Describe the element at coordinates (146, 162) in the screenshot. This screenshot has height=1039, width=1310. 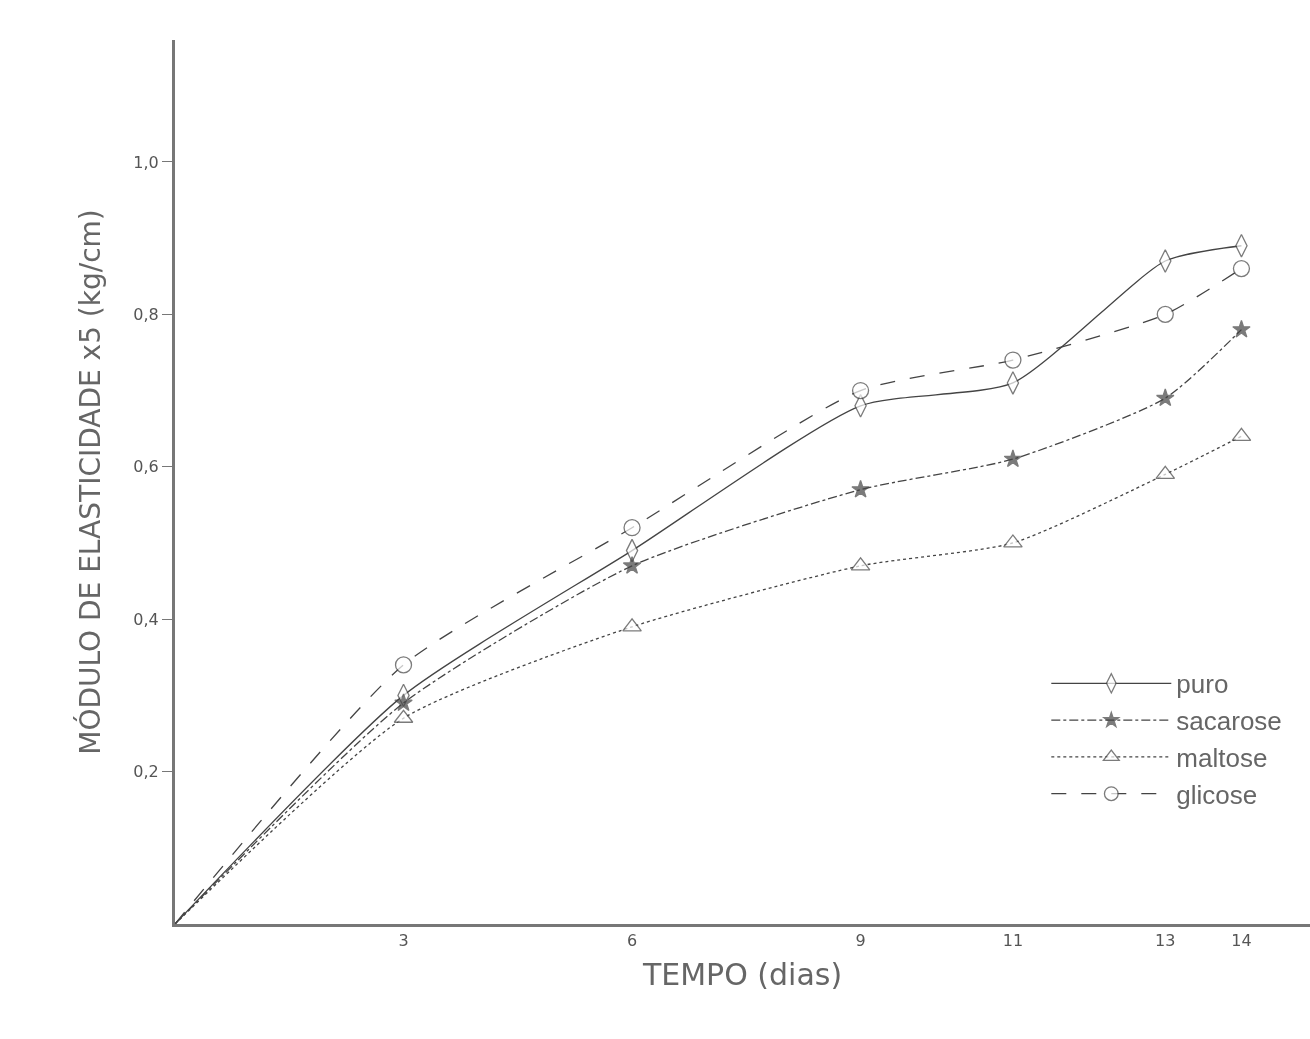
I see `y-tick-label: 1,0` at that location.